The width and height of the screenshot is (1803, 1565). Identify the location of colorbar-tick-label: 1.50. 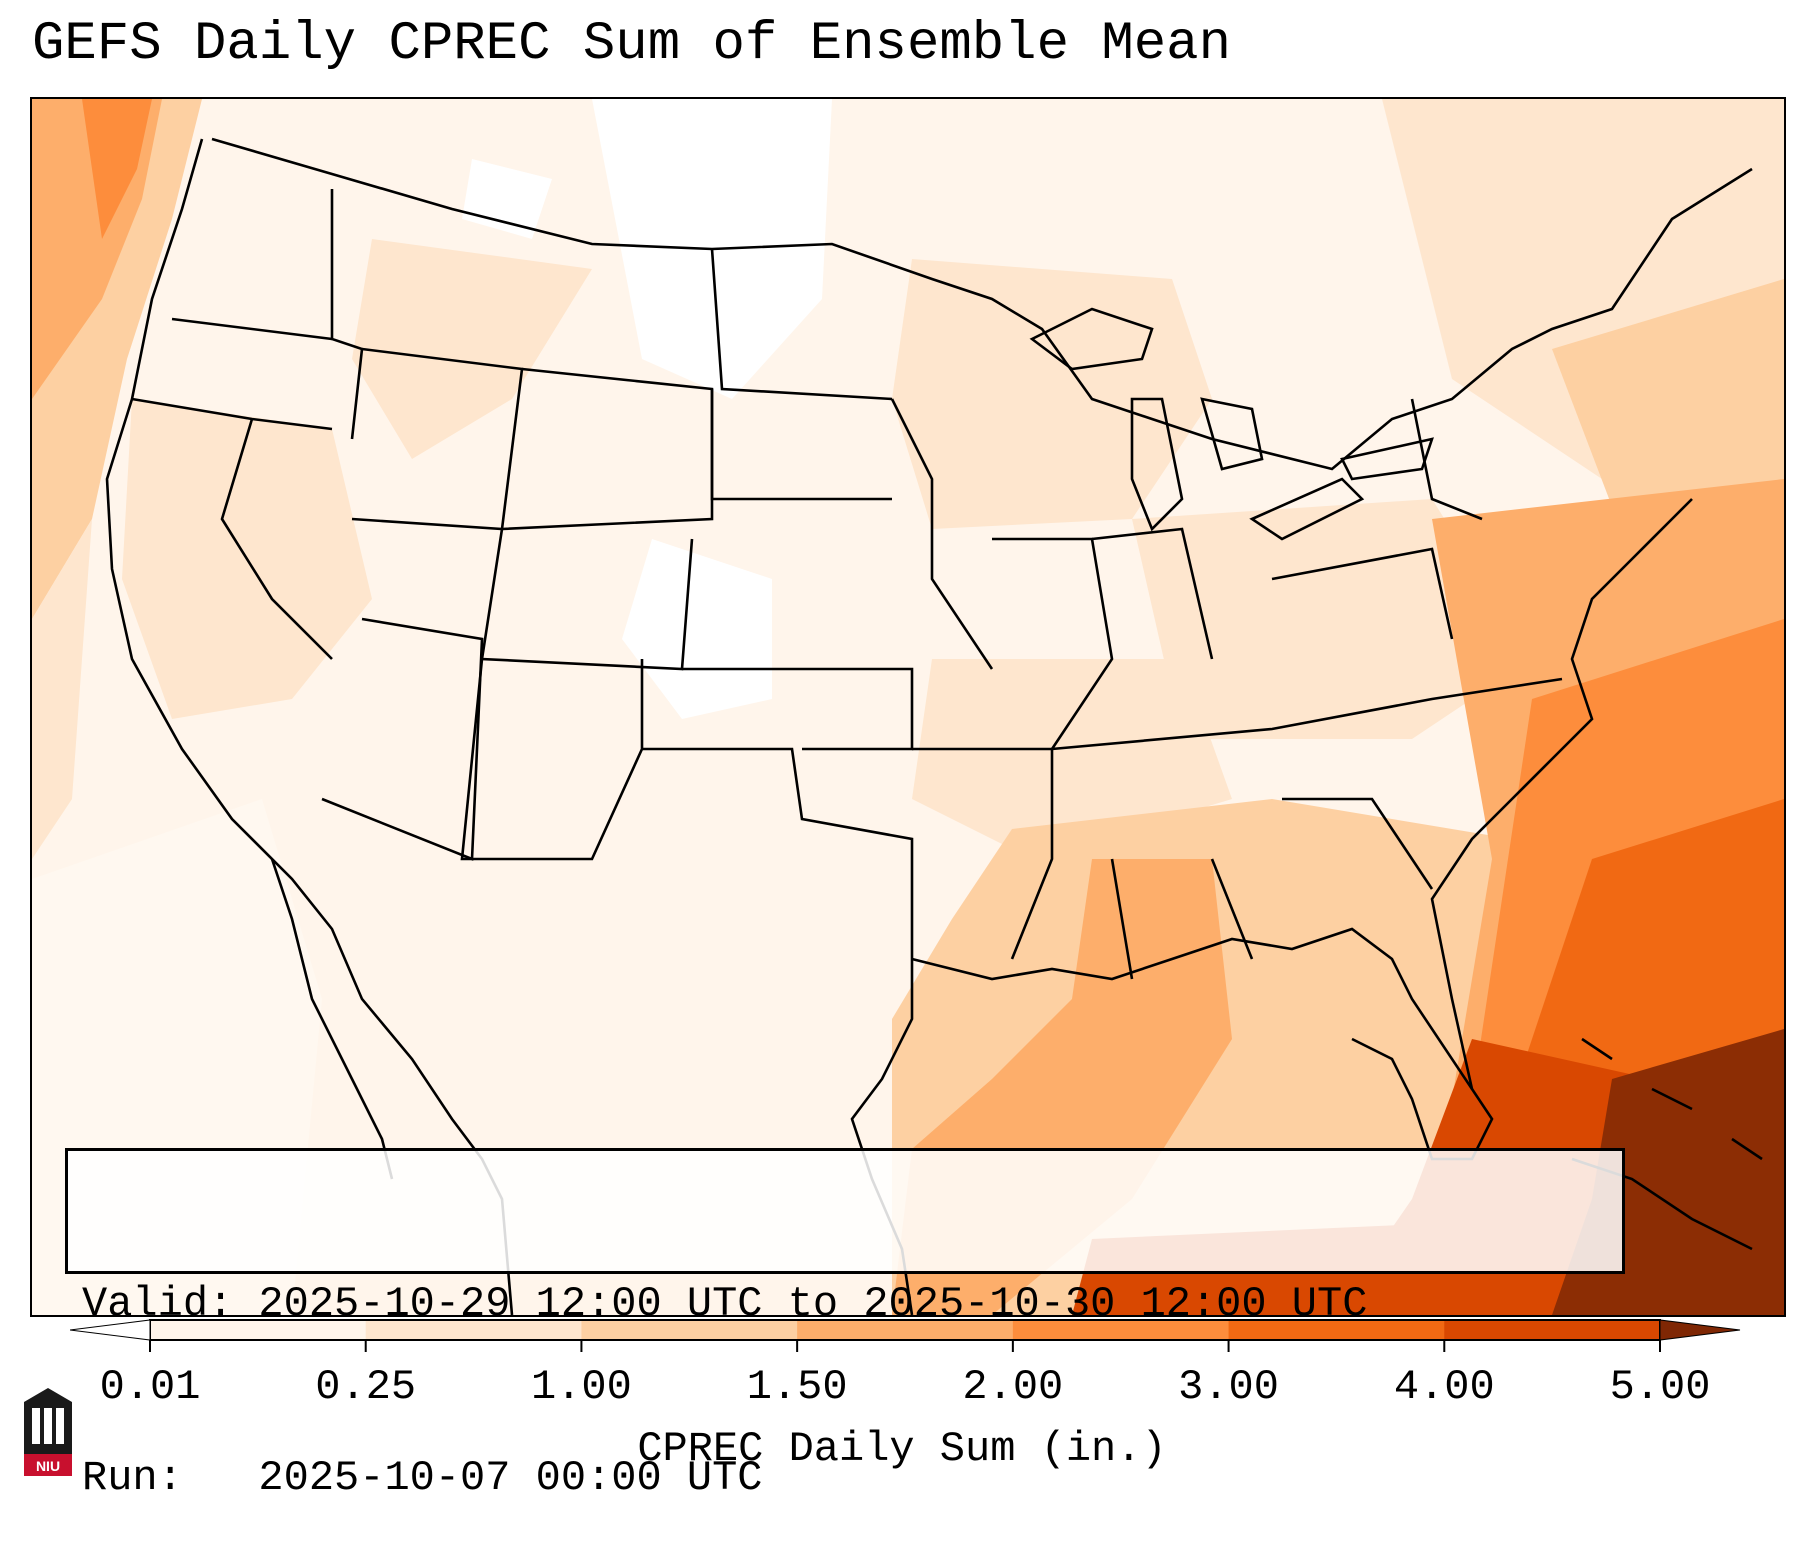
(797, 1387).